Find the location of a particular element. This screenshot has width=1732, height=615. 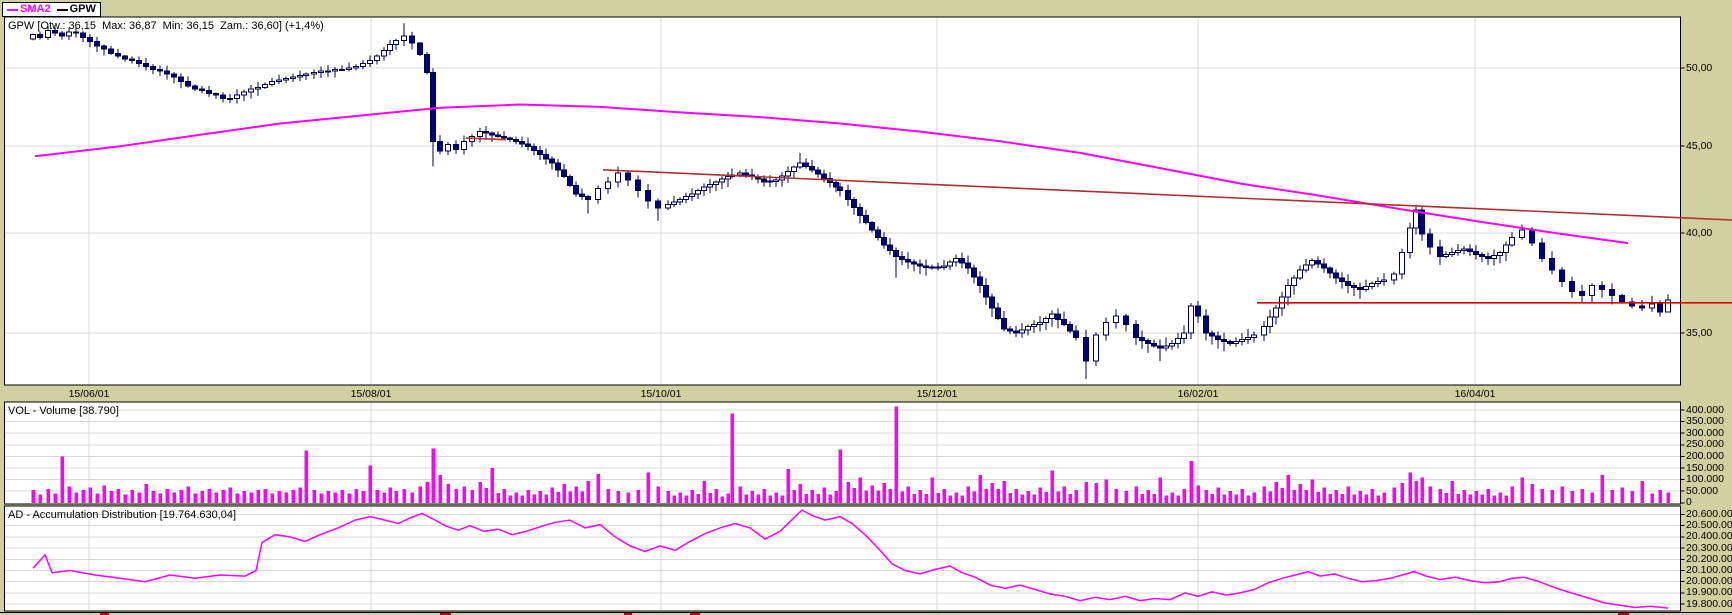

ad-axis-label: 20.600.000 is located at coordinates (1709, 514).